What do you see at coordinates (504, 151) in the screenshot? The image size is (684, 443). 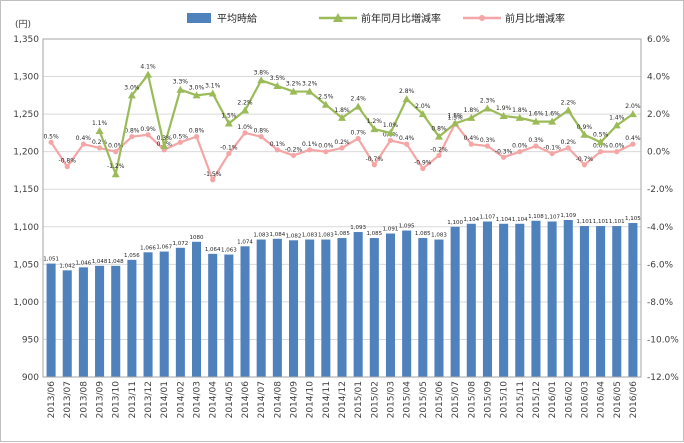 I see `point-value-label: -0.3%` at bounding box center [504, 151].